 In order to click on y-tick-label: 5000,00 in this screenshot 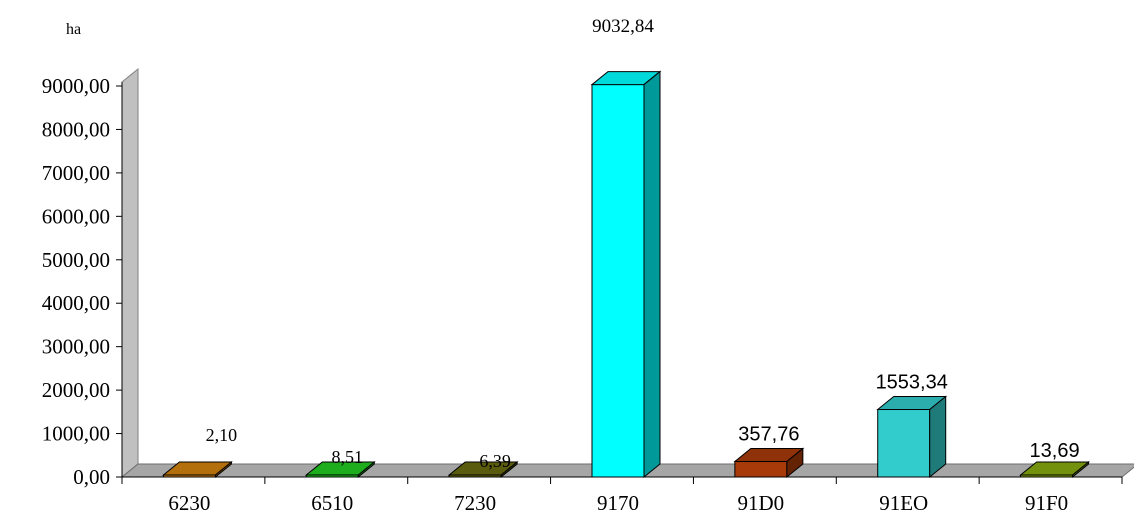, I will do `click(76, 260)`.